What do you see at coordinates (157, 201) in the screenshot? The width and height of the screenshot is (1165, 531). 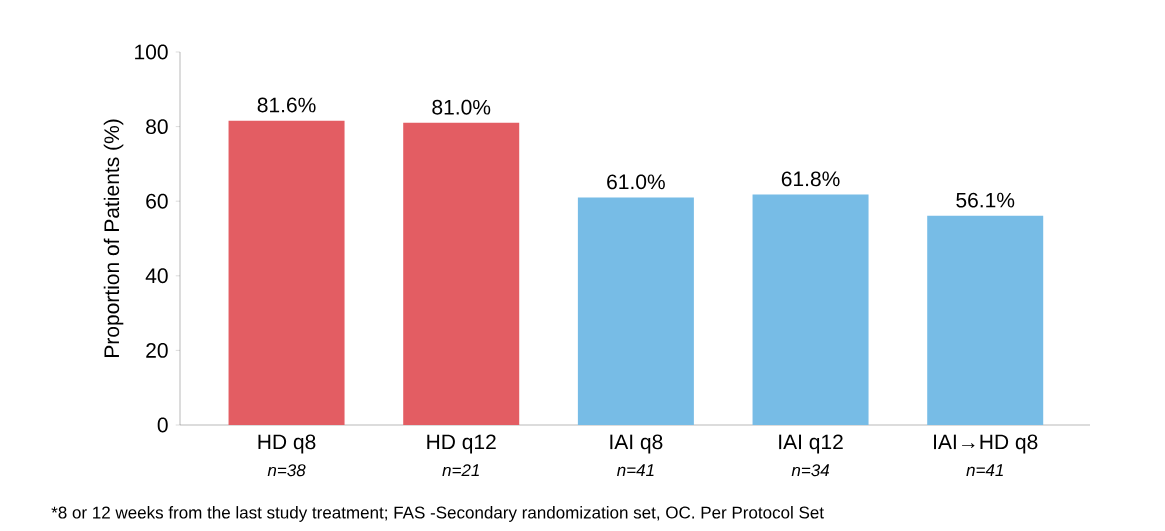 I see `y-tick-label: 60` at bounding box center [157, 201].